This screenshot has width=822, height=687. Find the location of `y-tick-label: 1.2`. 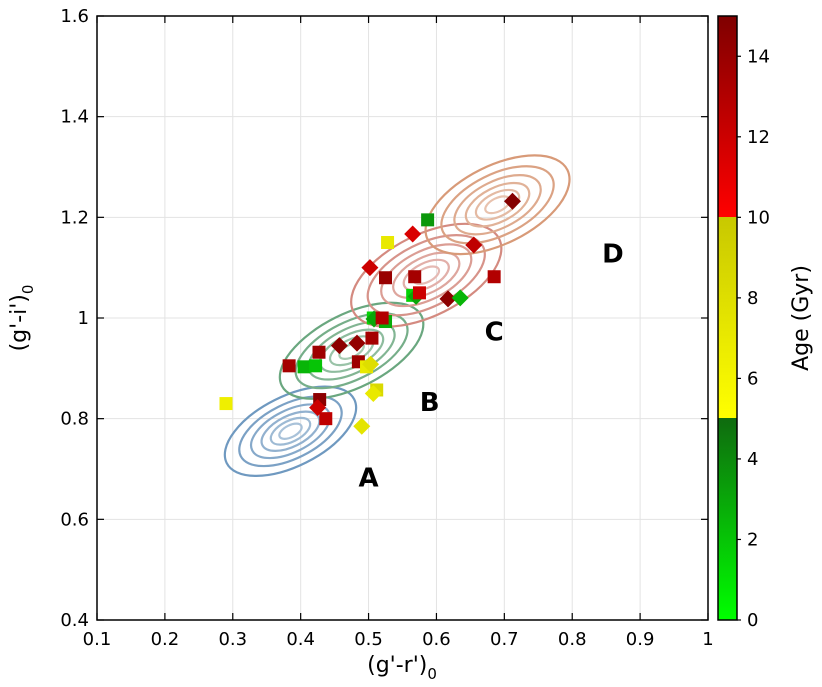

y-tick-label: 1.2 is located at coordinates (74, 217).